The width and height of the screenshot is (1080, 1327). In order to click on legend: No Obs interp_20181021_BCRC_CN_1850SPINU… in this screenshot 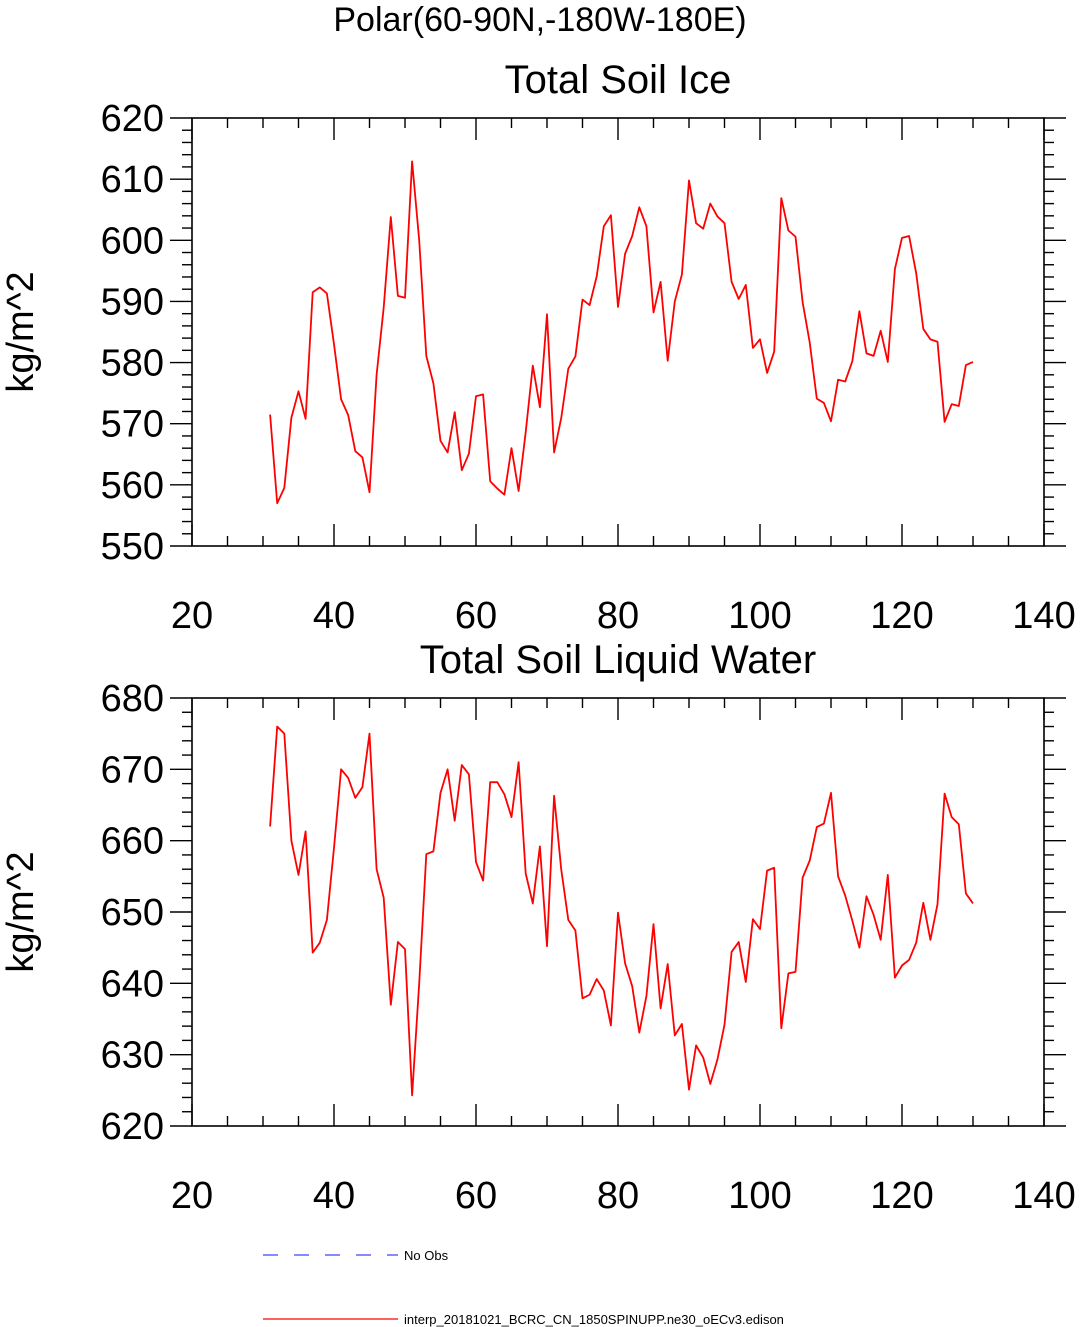, I will do `click(523, 1287)`.